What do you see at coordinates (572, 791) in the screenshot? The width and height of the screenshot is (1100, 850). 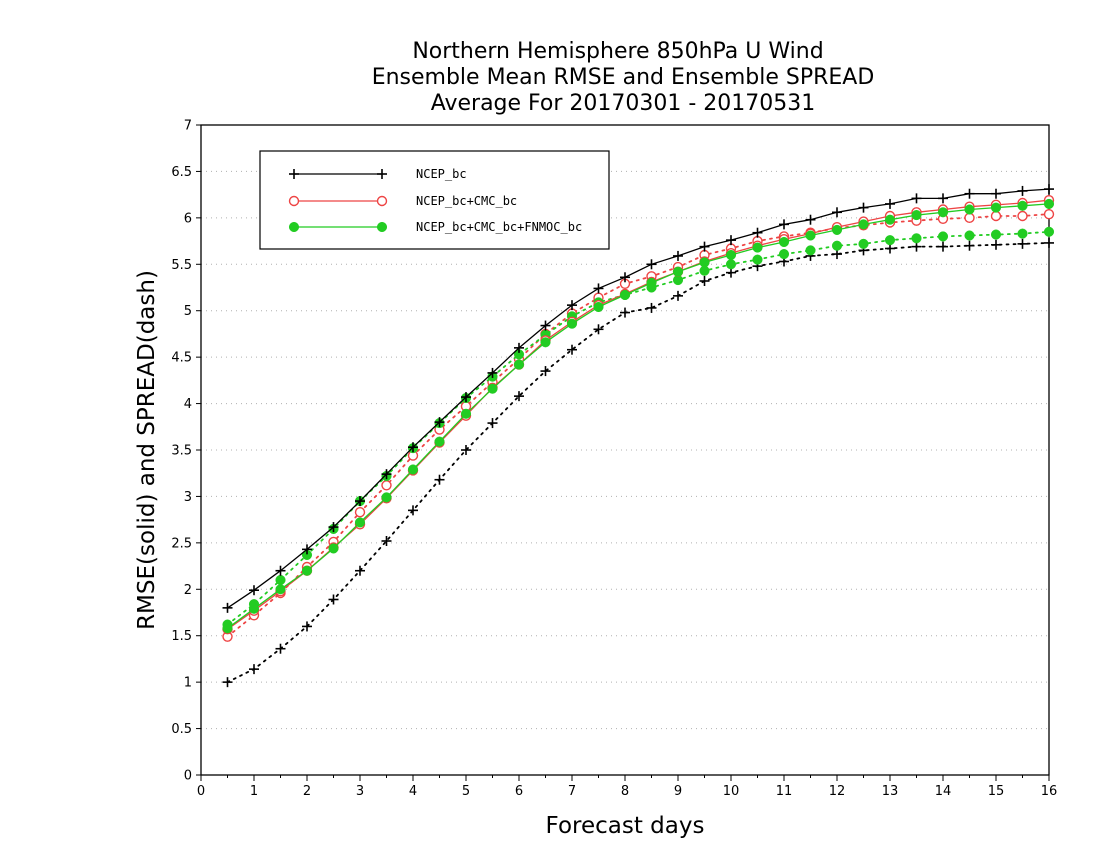 I see `x-tick-label: 7` at bounding box center [572, 791].